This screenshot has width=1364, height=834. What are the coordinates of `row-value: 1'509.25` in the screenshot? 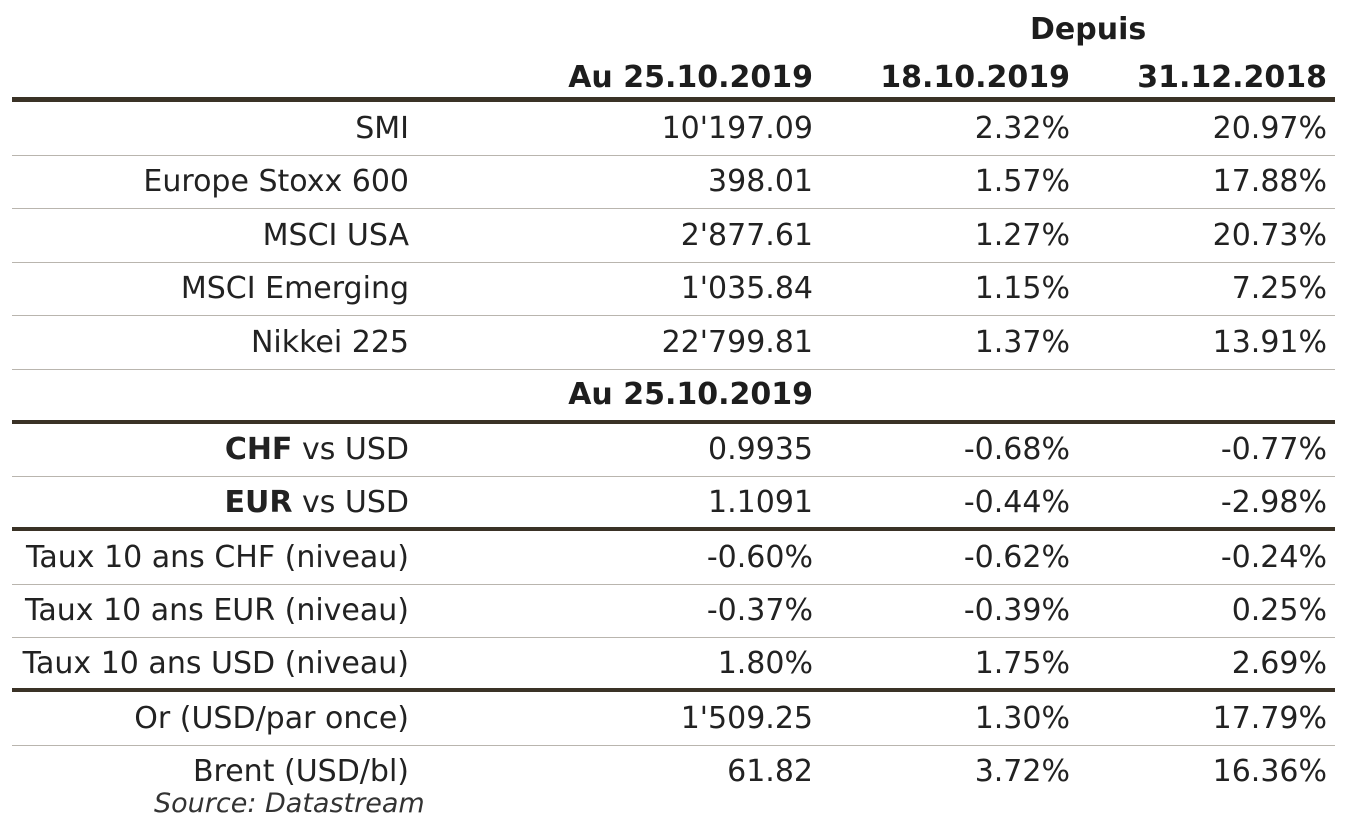 It's located at (746, 718).